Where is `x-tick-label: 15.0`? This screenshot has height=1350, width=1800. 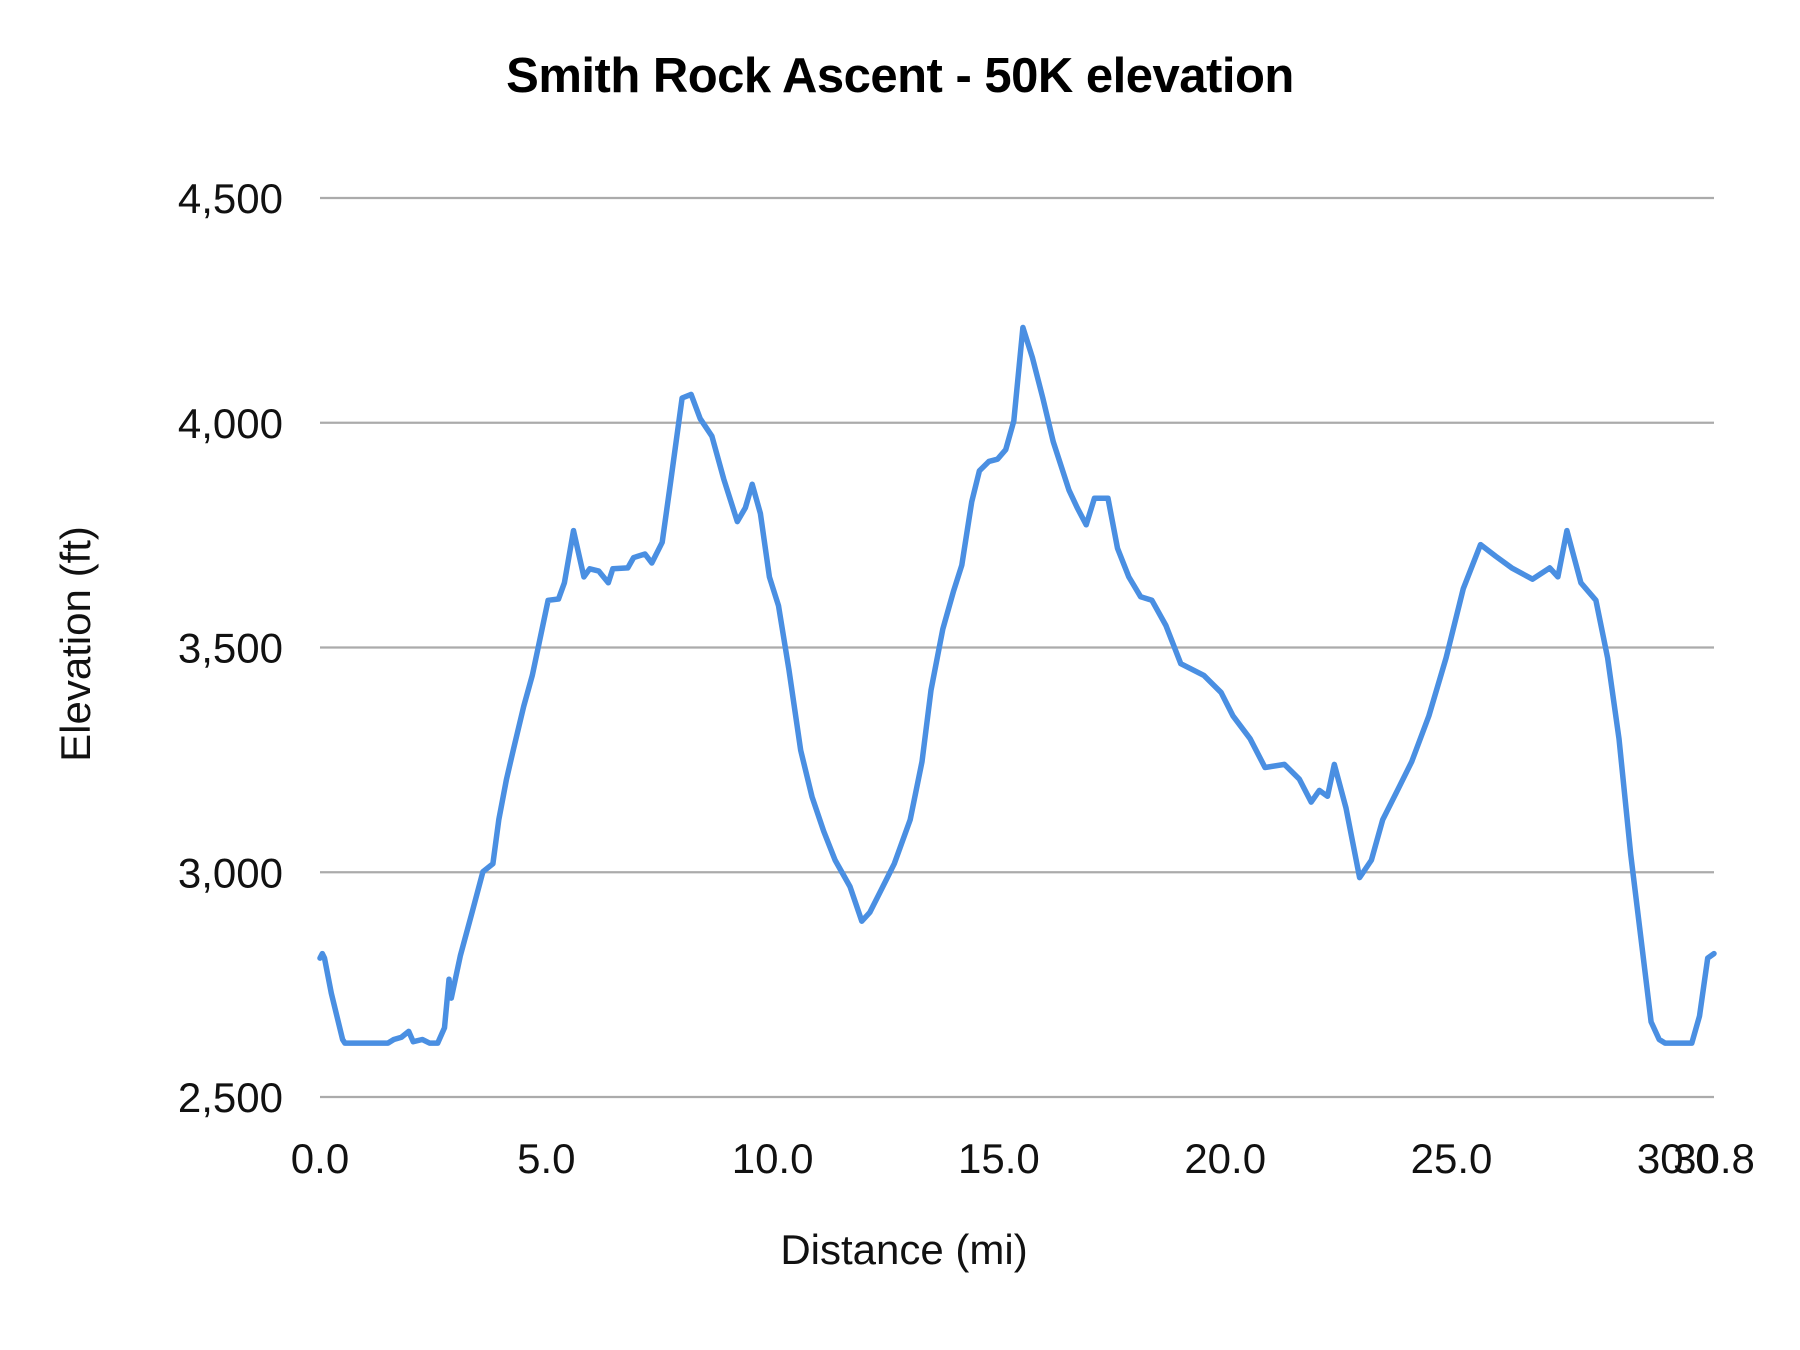
x-tick-label: 15.0 is located at coordinates (999, 1158).